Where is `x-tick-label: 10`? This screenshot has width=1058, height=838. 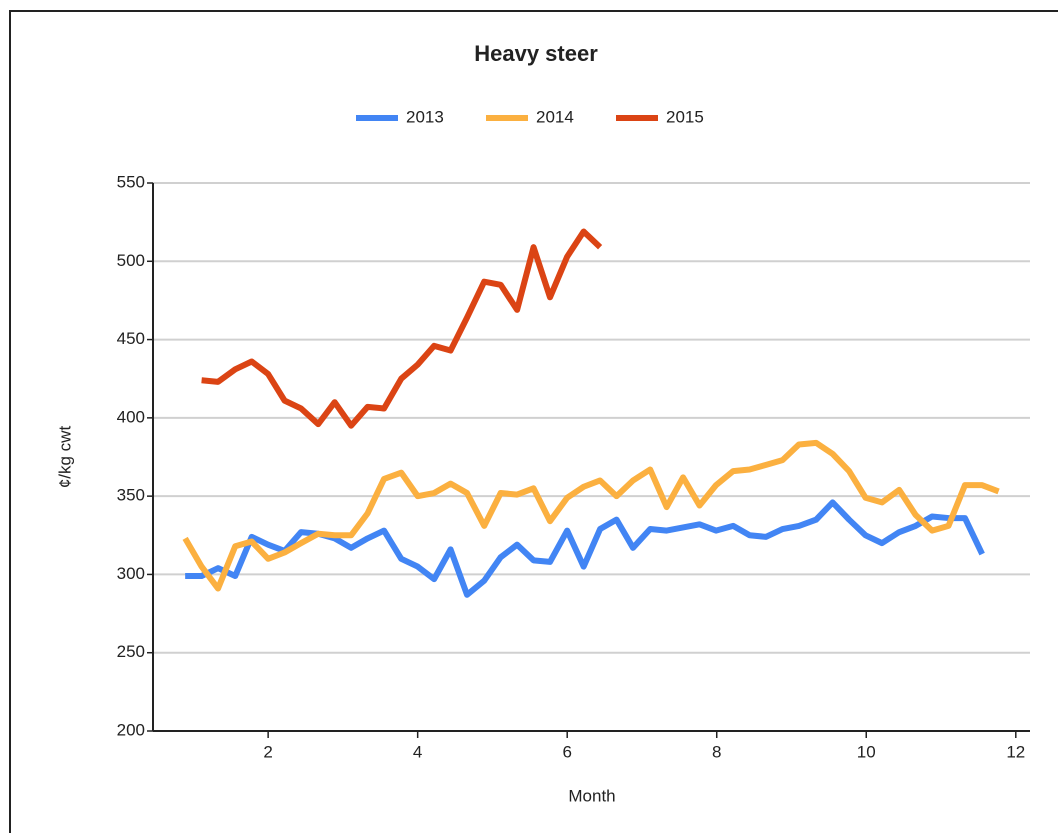
x-tick-label: 10 is located at coordinates (866, 751).